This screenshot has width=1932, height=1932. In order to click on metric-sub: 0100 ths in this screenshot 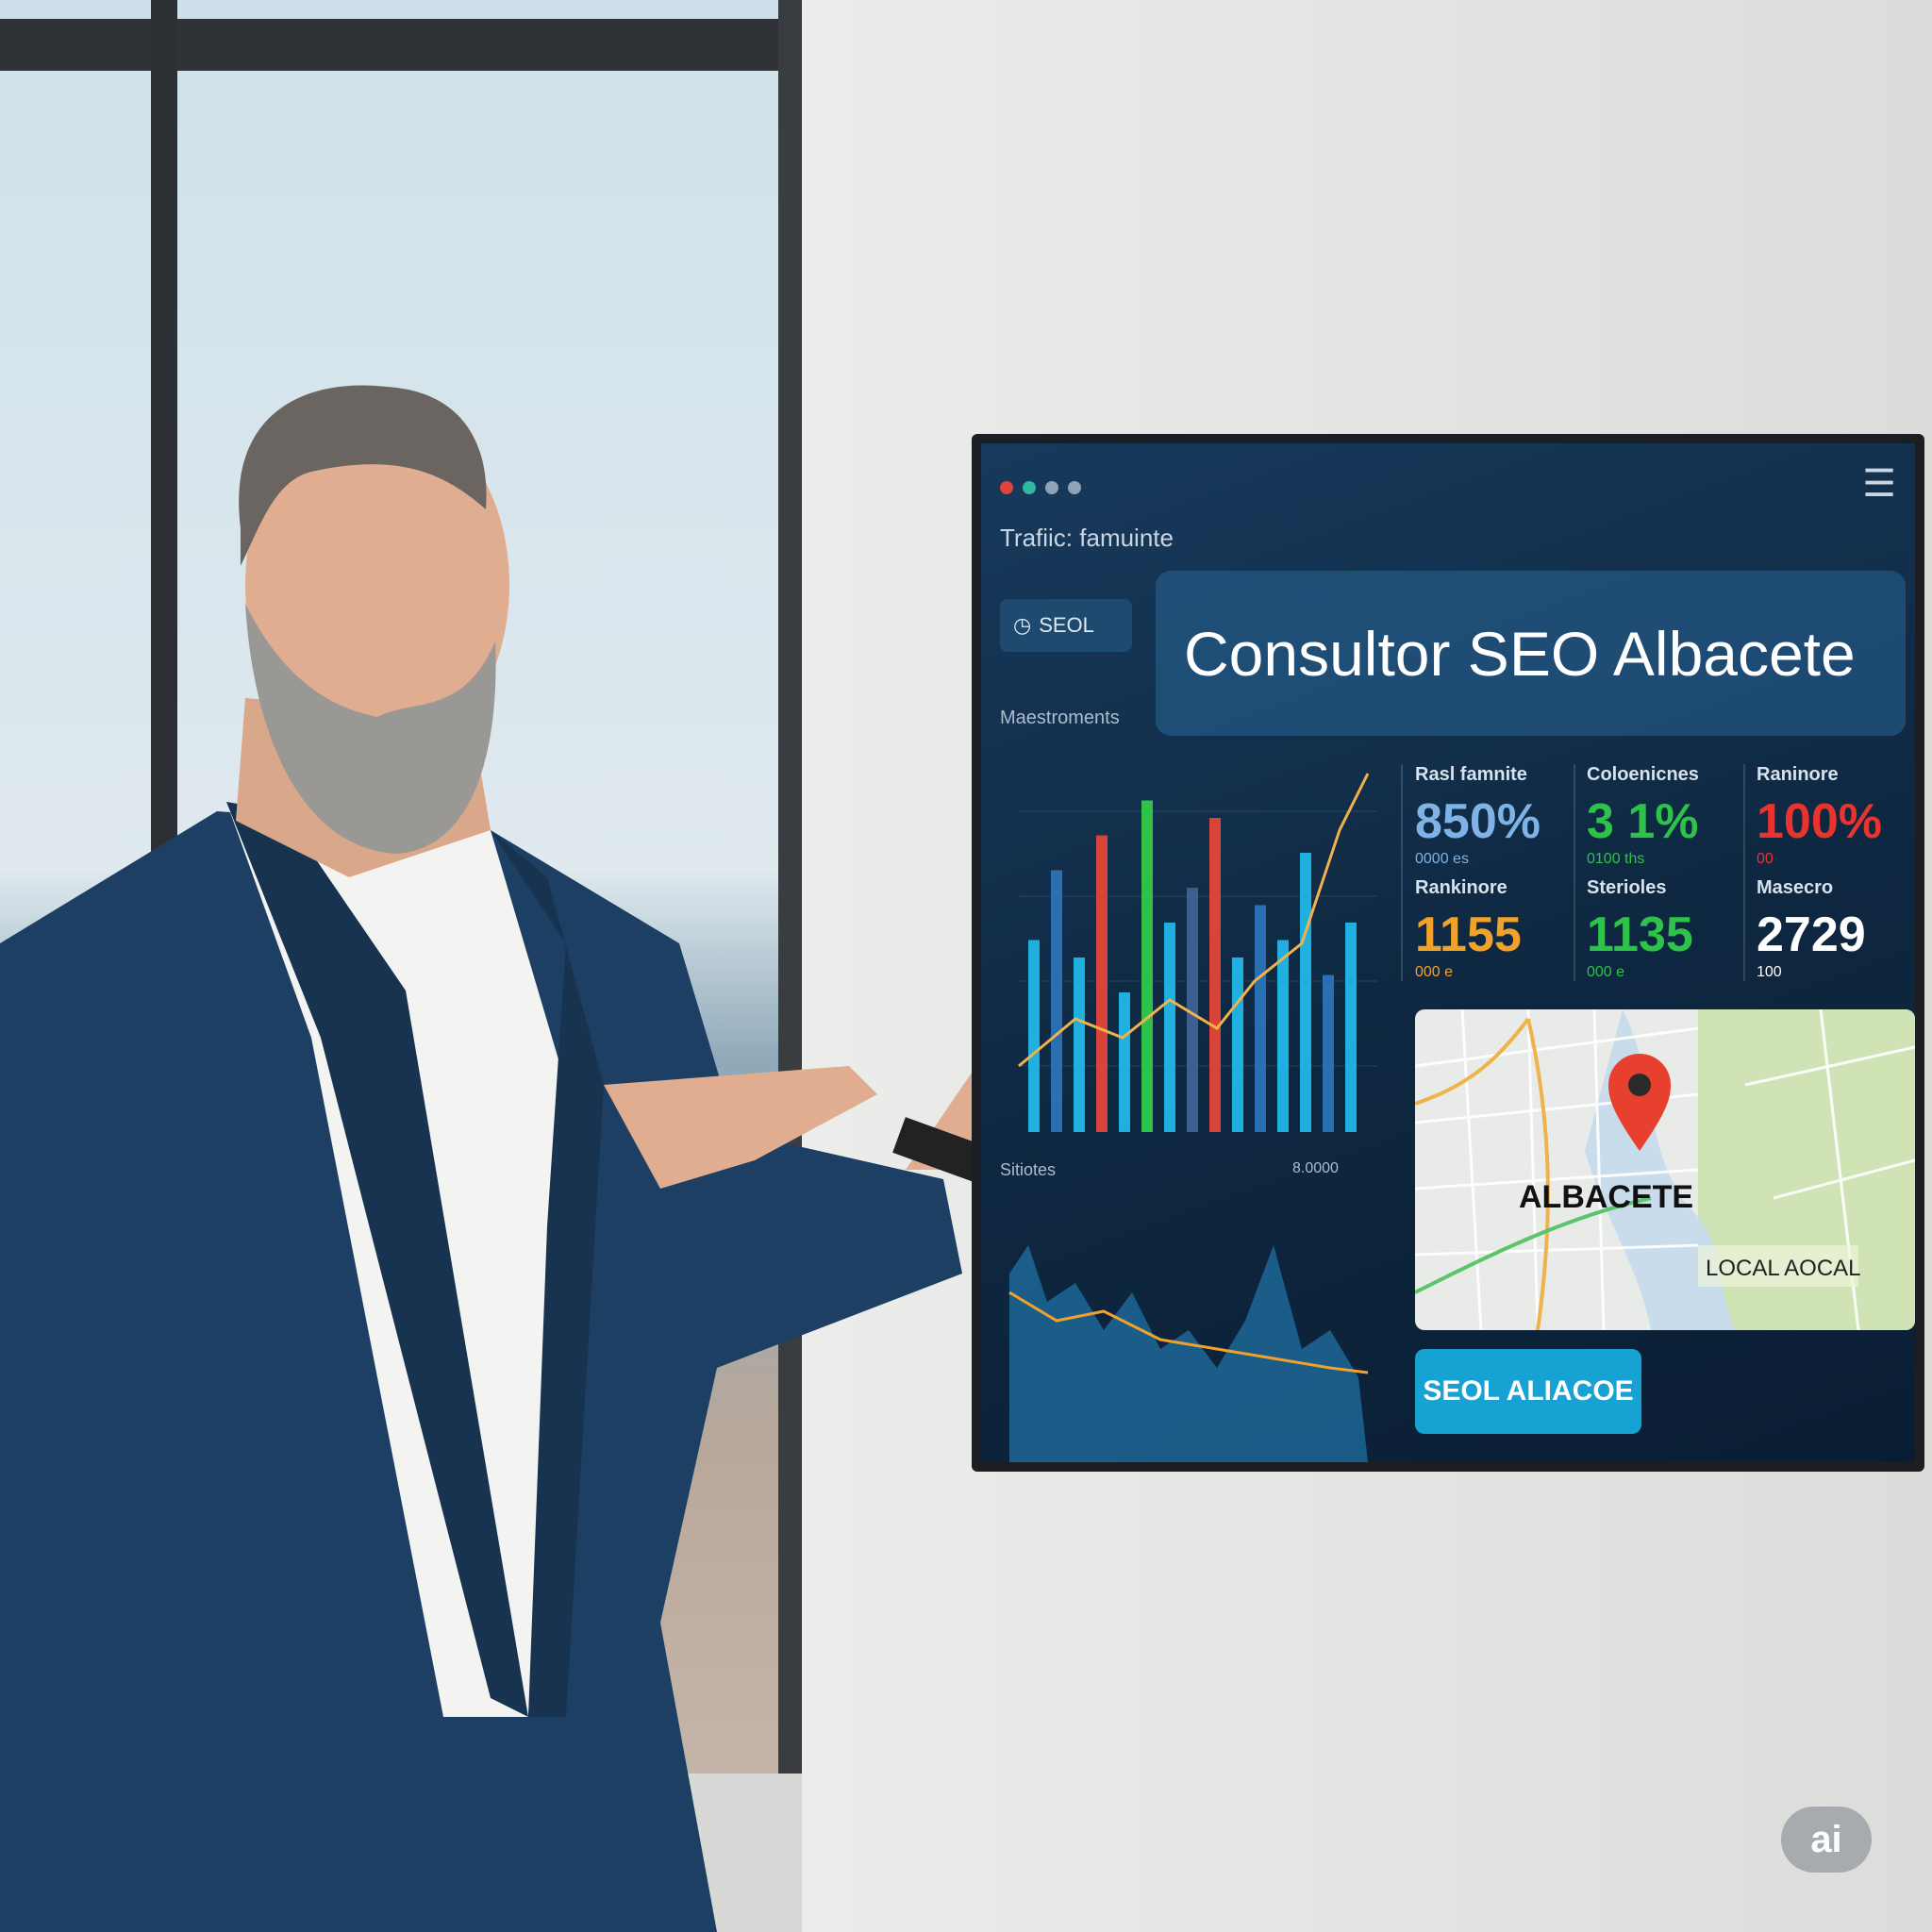, I will do `click(1616, 859)`.